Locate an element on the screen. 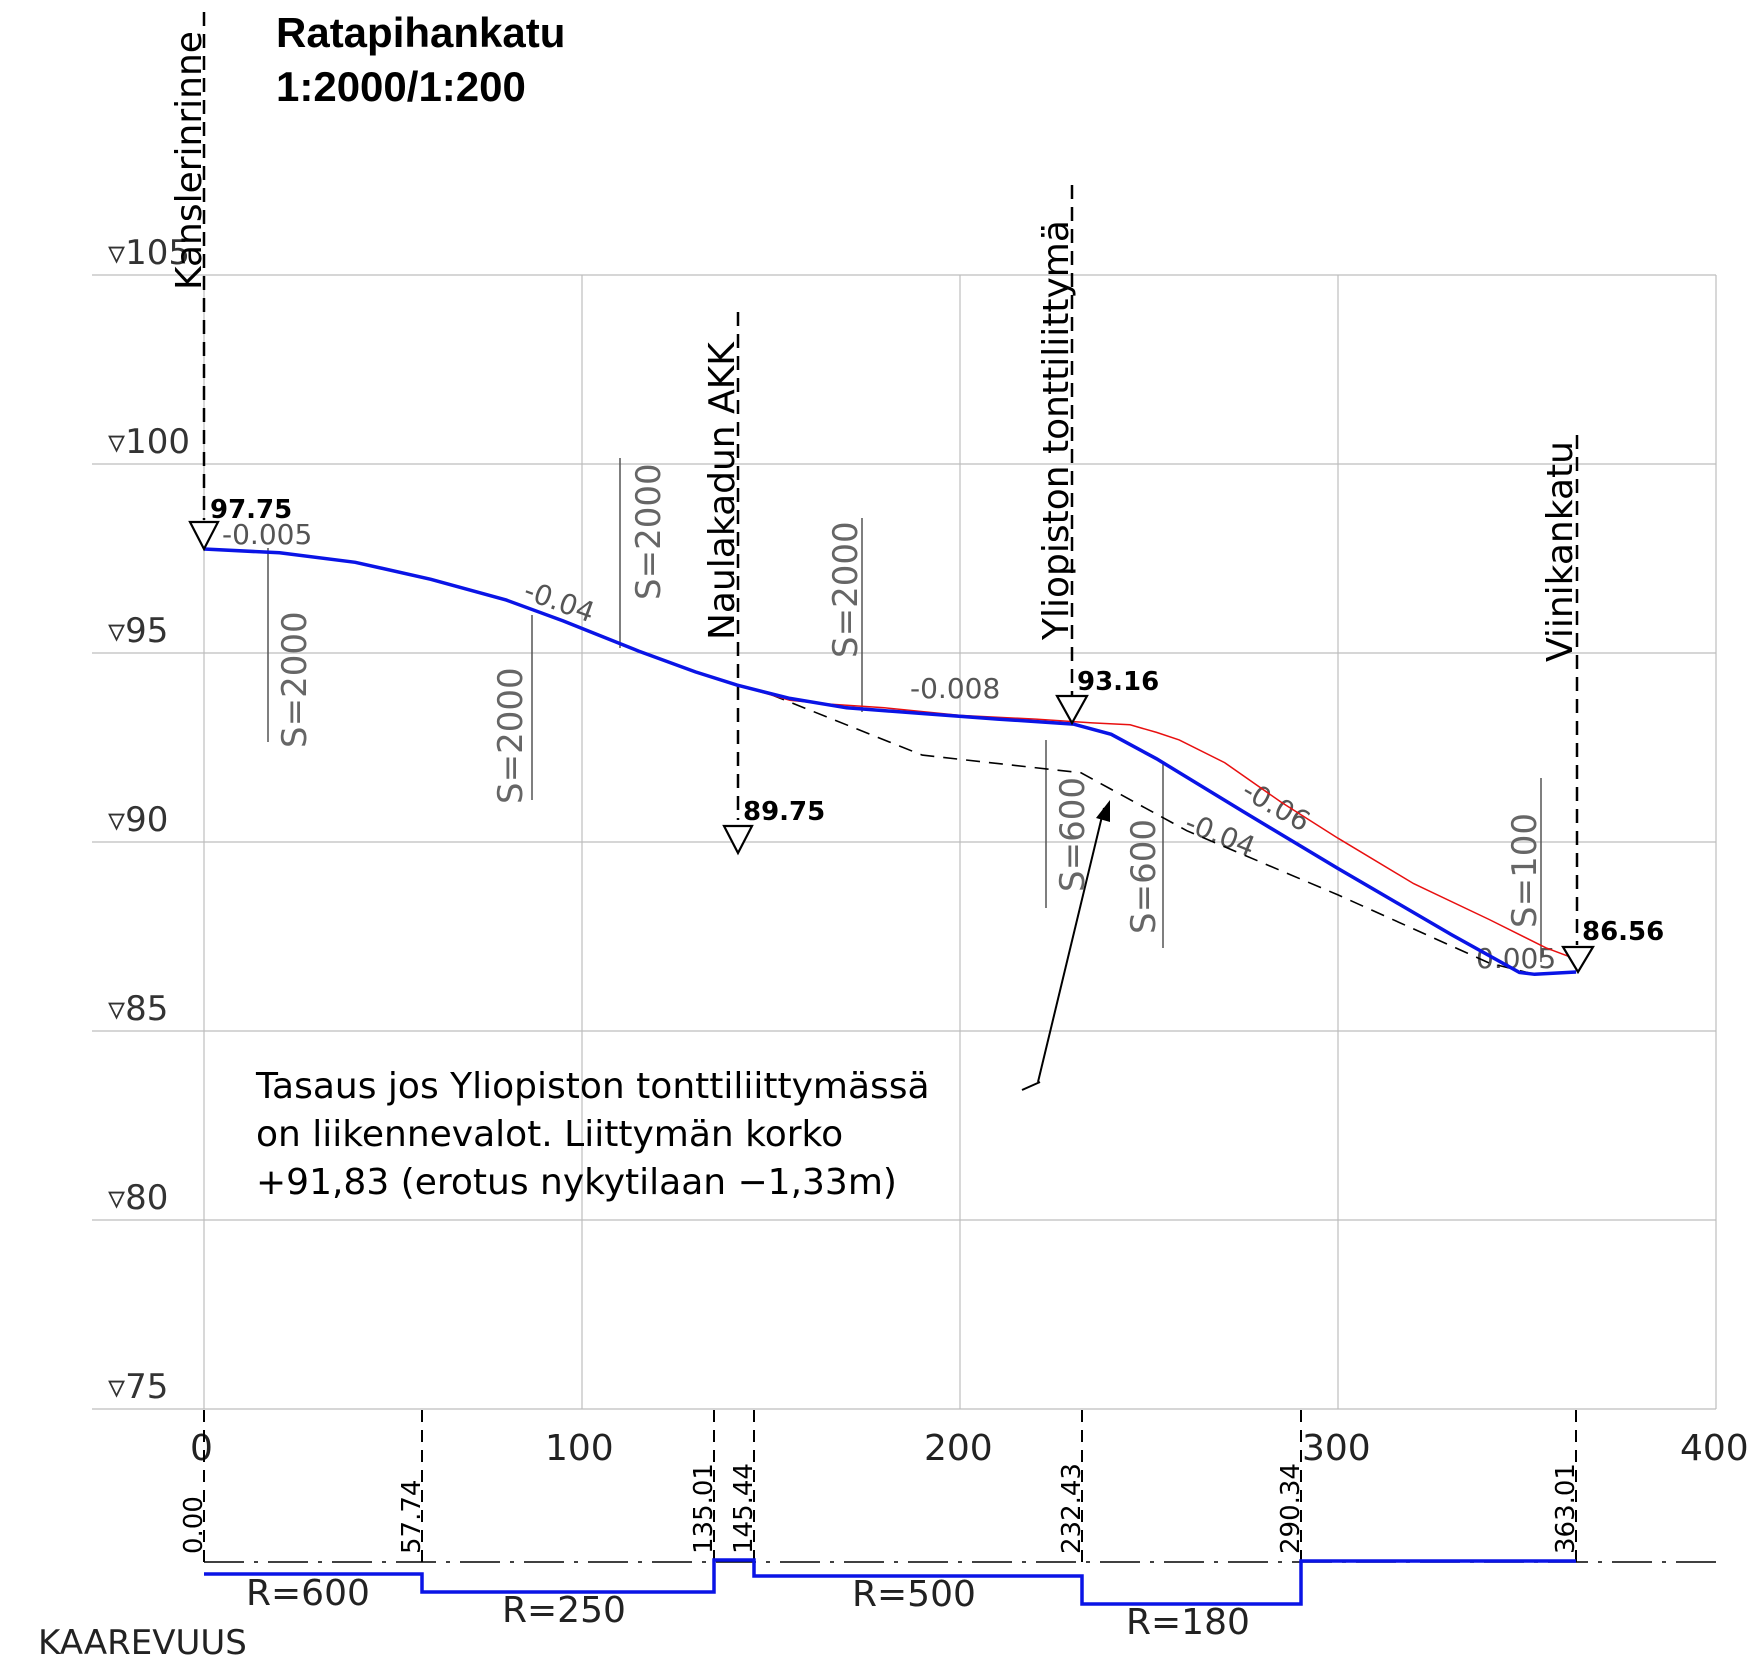 This screenshot has width=1747, height=1662. curvature-title: KAAREVUUS is located at coordinates (142, 1642).